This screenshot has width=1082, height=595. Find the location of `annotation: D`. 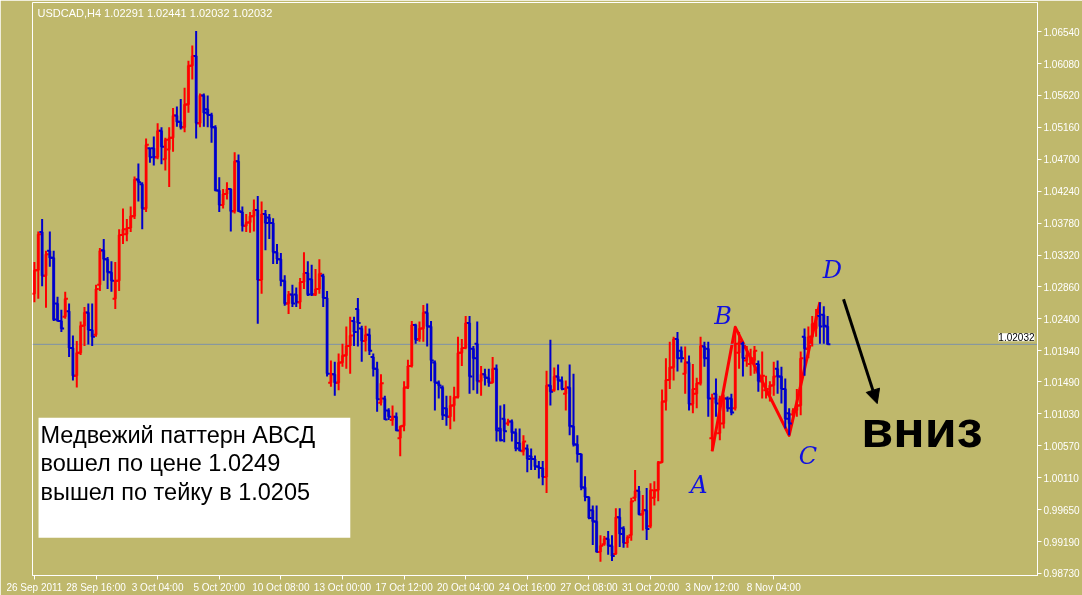

annotation: D is located at coordinates (832, 269).